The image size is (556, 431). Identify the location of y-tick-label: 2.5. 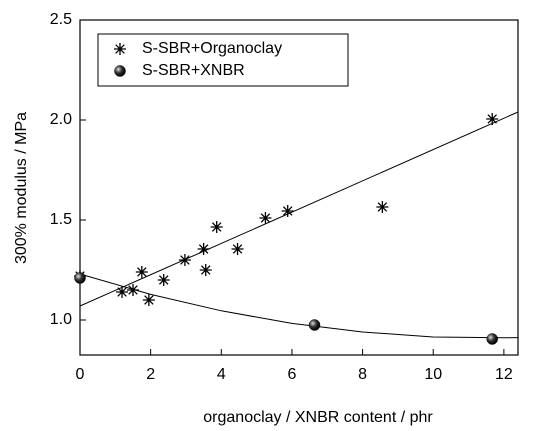
(61, 19).